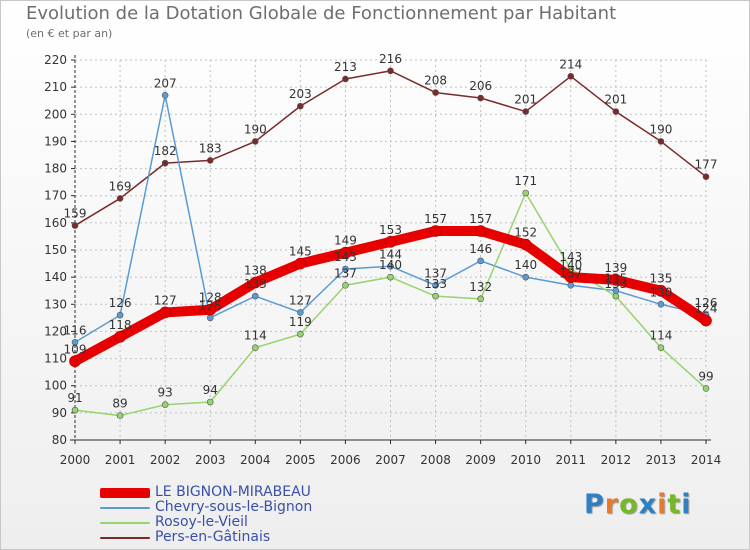  I want to click on chart-subtitle: (en € et par an), so click(69, 33).